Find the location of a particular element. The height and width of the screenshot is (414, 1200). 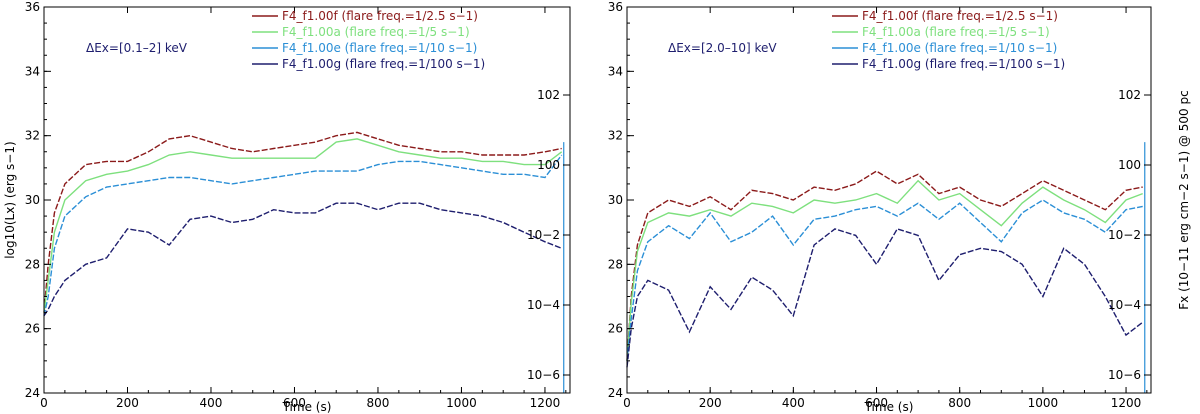

right-y2-axis-label: Fx (10−11 erg cm−2 s−1) @ 500 pc is located at coordinates (1184, 199).